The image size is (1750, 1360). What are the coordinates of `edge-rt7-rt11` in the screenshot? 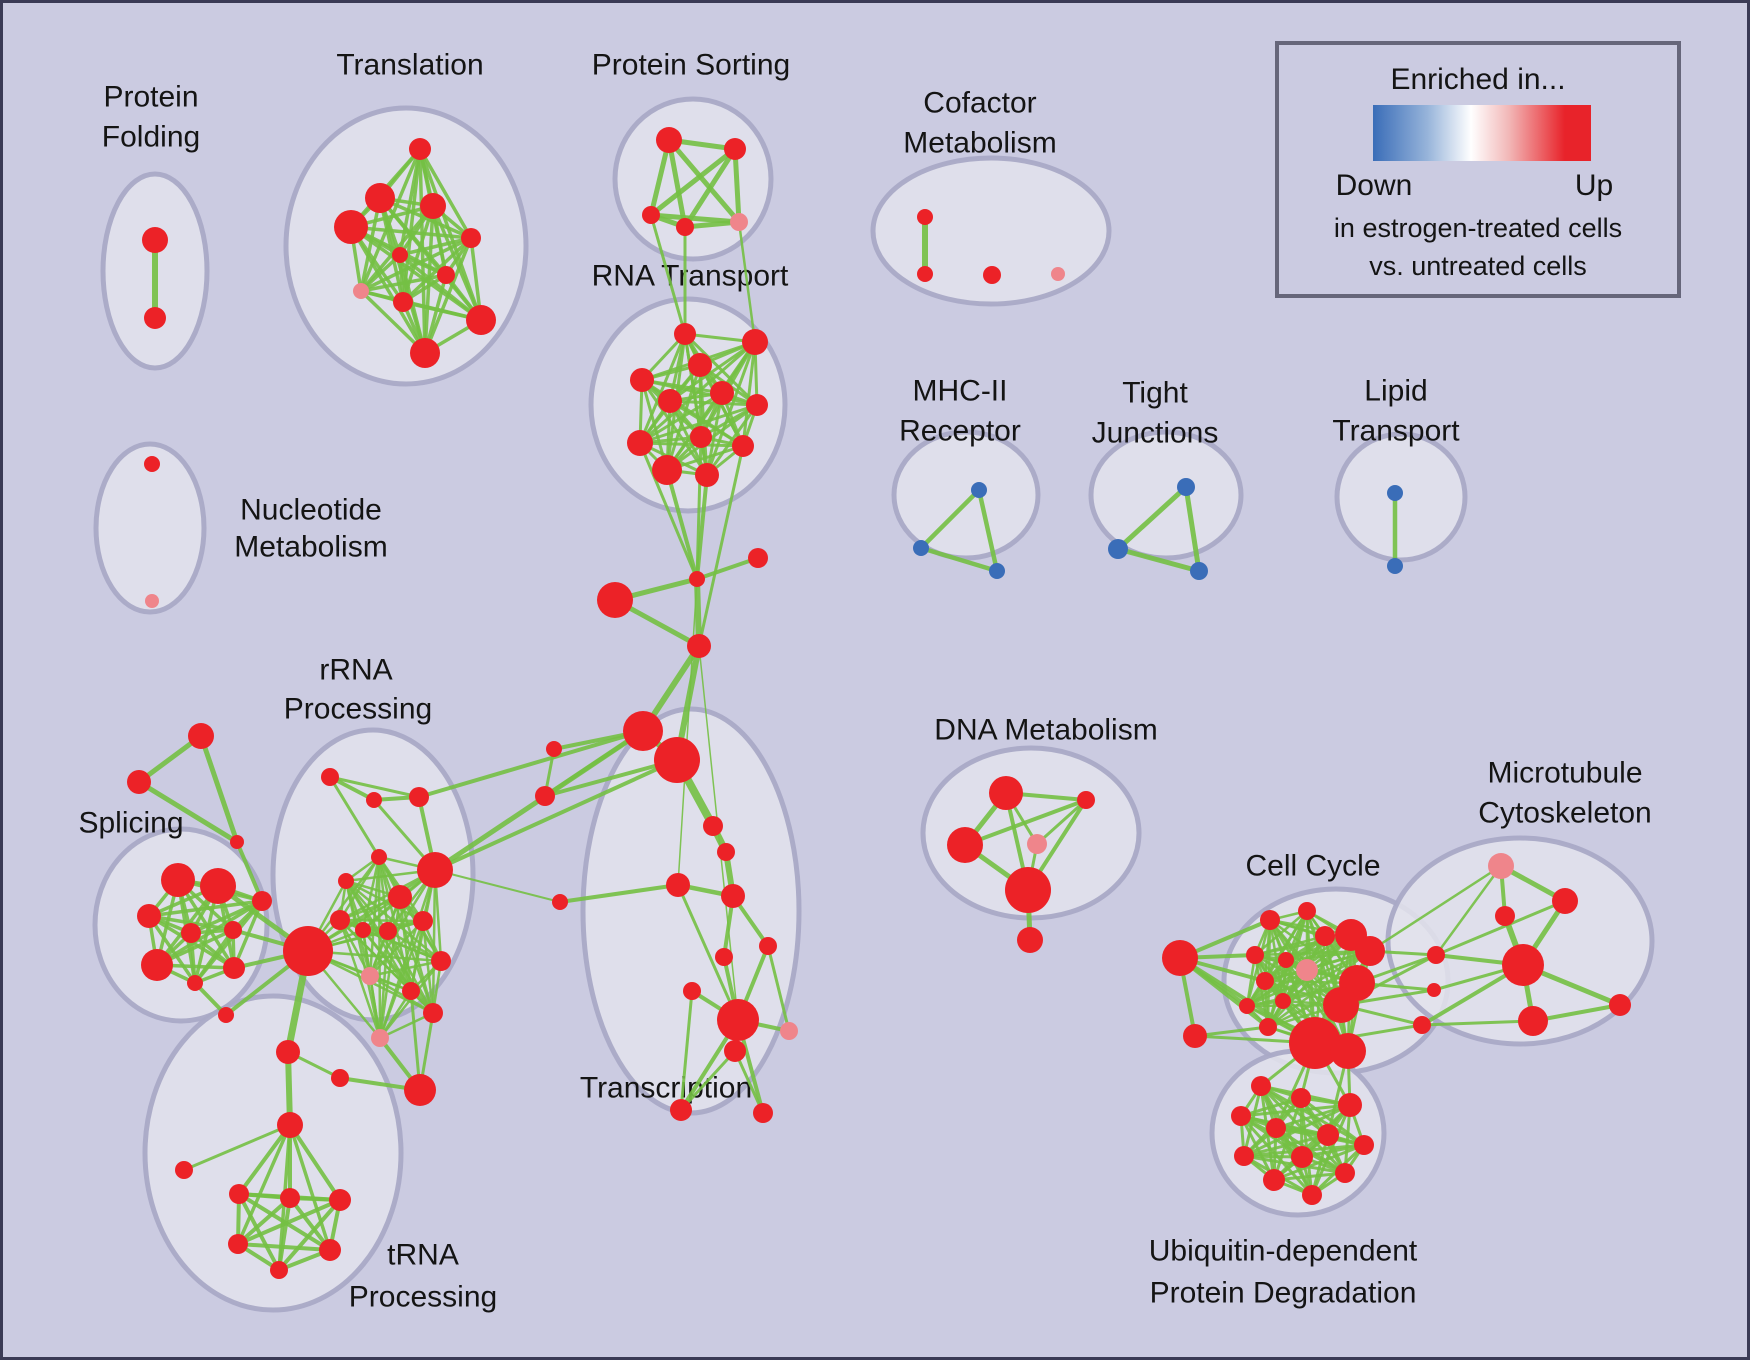 It's located at (712, 437).